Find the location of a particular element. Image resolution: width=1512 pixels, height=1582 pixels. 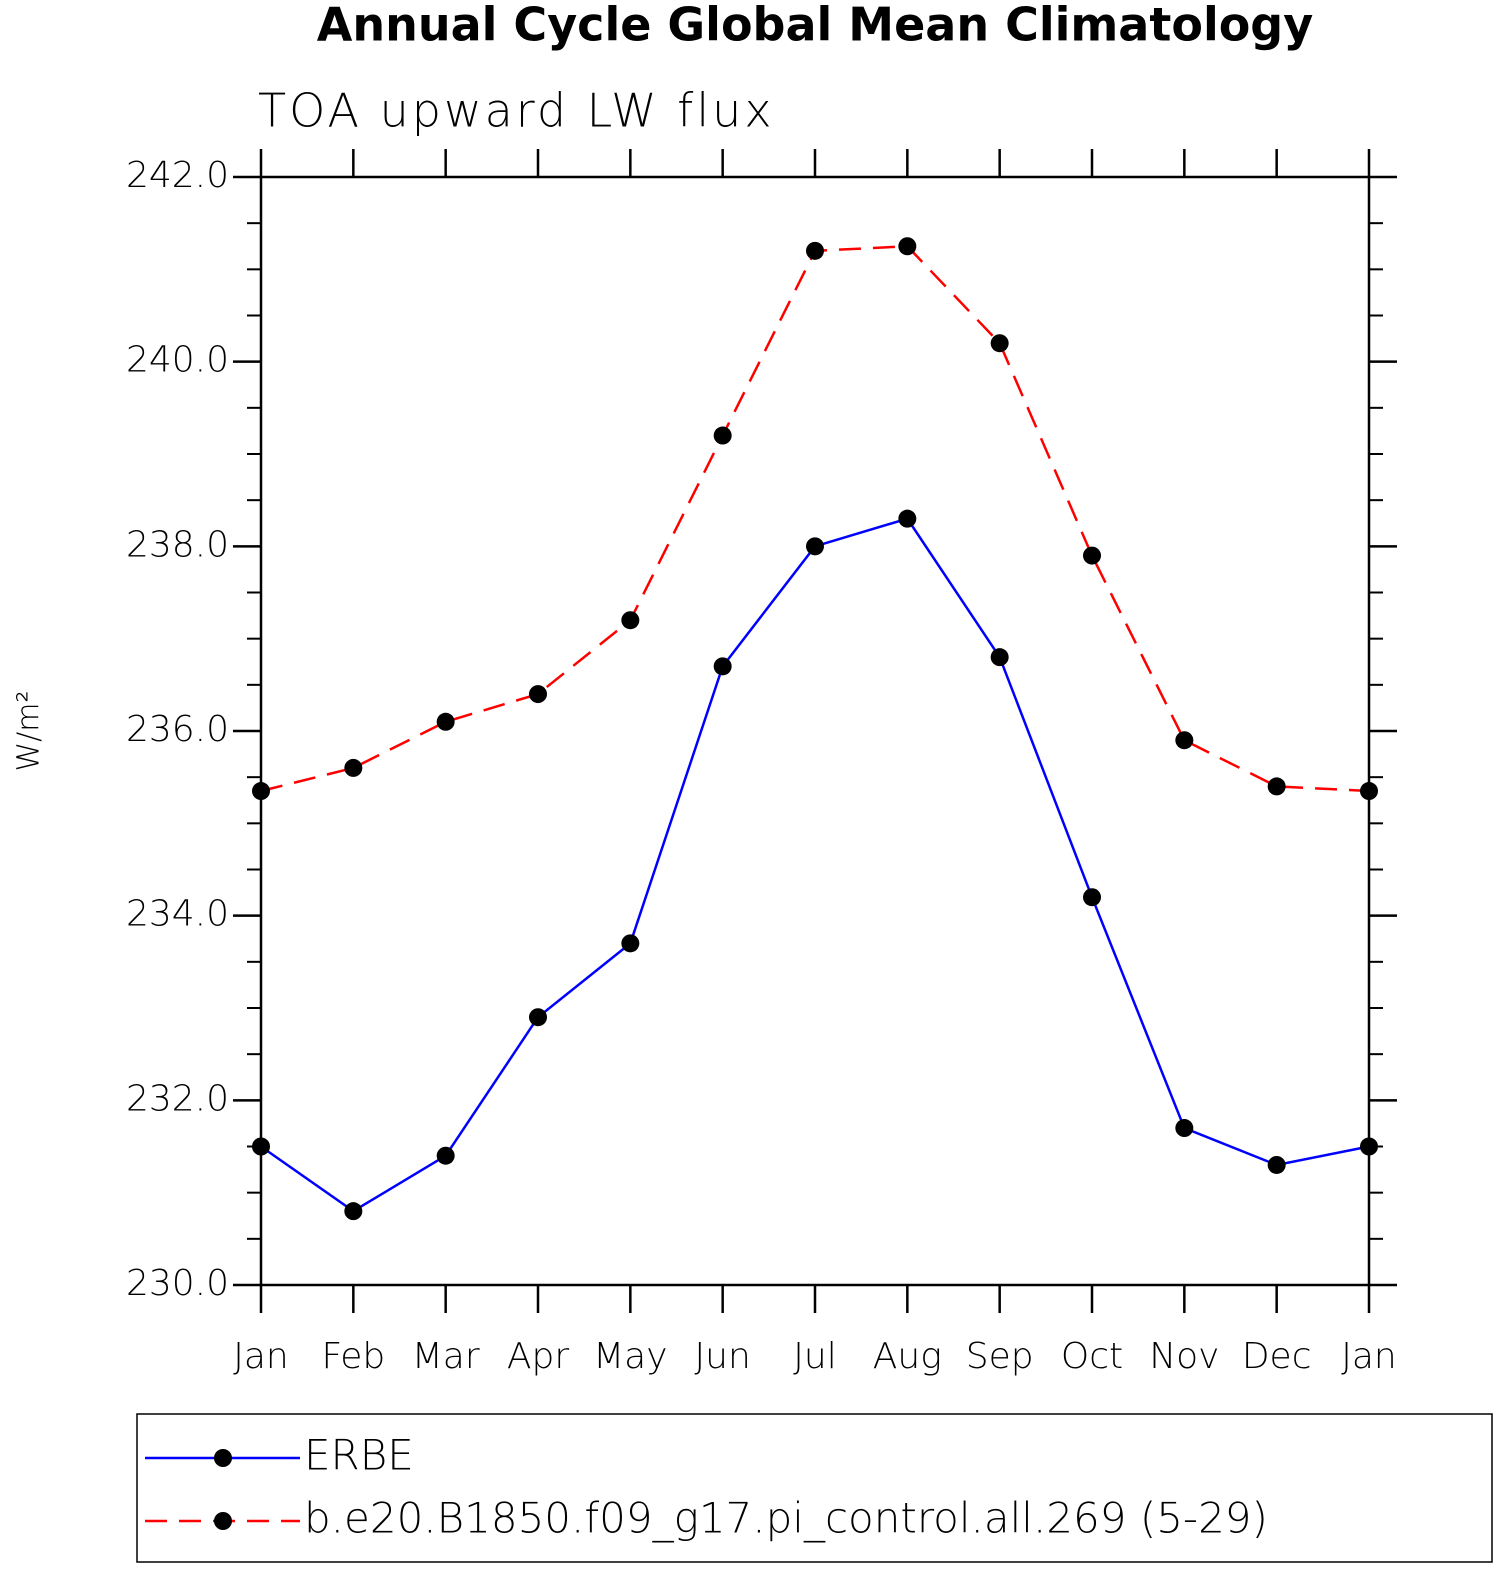

x-tick-label: Oct is located at coordinates (1092, 1356).